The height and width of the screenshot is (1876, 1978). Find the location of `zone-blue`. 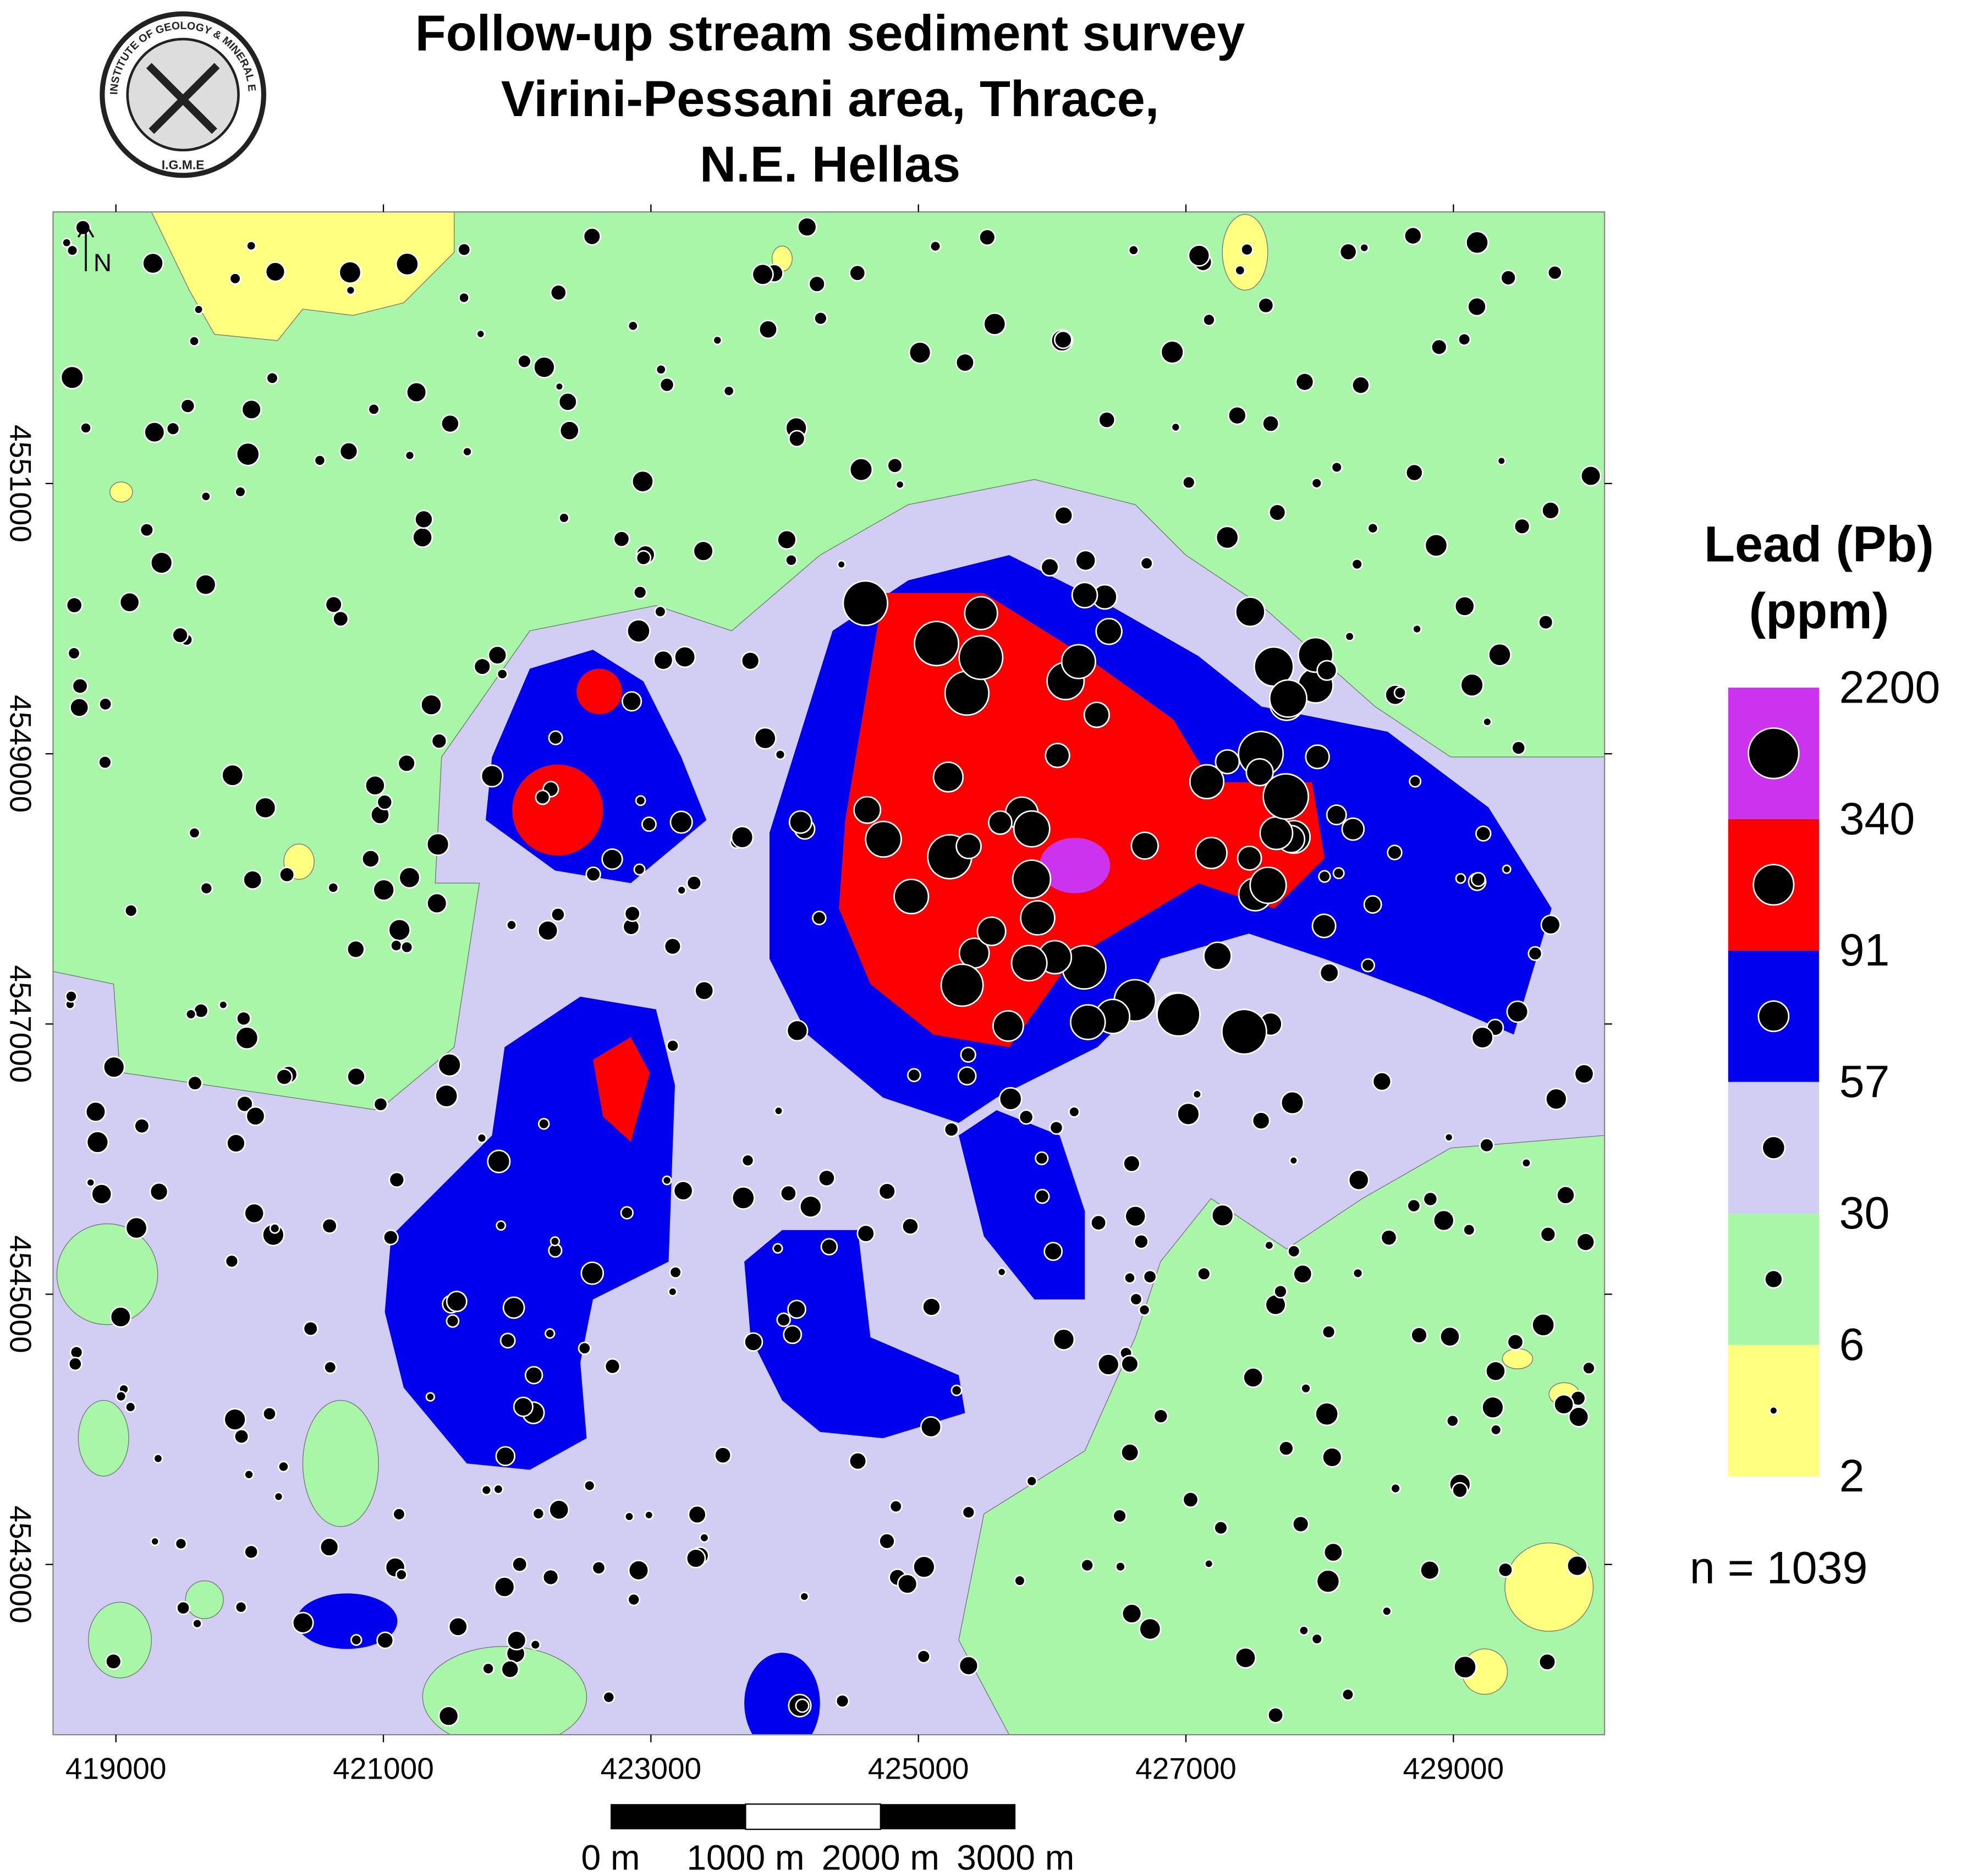

zone-blue is located at coordinates (347, 1621).